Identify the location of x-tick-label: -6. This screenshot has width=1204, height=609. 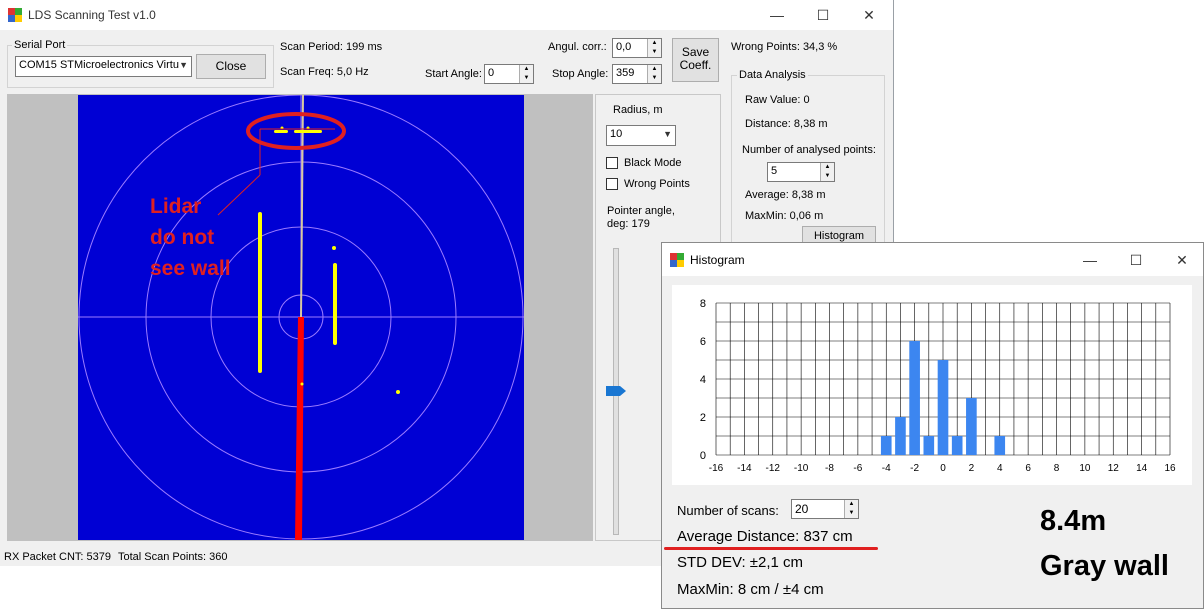
(857, 468).